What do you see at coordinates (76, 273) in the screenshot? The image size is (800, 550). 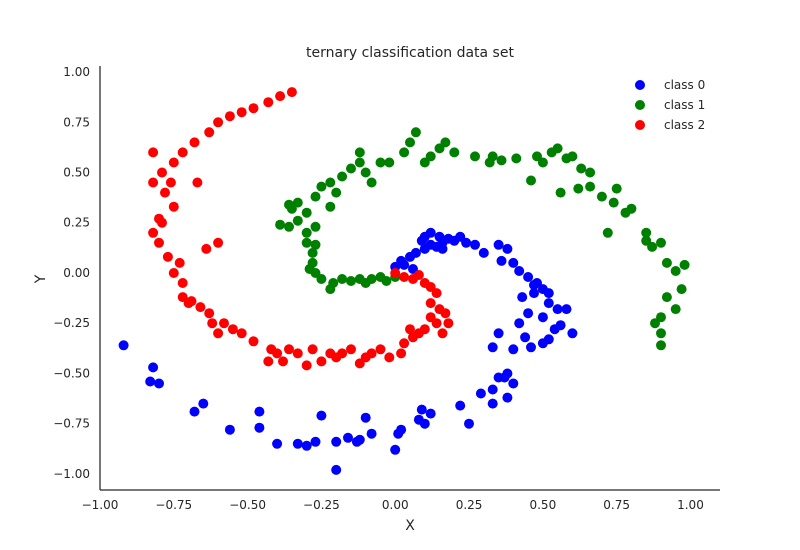 I see `y-tick-label: 0.00` at bounding box center [76, 273].